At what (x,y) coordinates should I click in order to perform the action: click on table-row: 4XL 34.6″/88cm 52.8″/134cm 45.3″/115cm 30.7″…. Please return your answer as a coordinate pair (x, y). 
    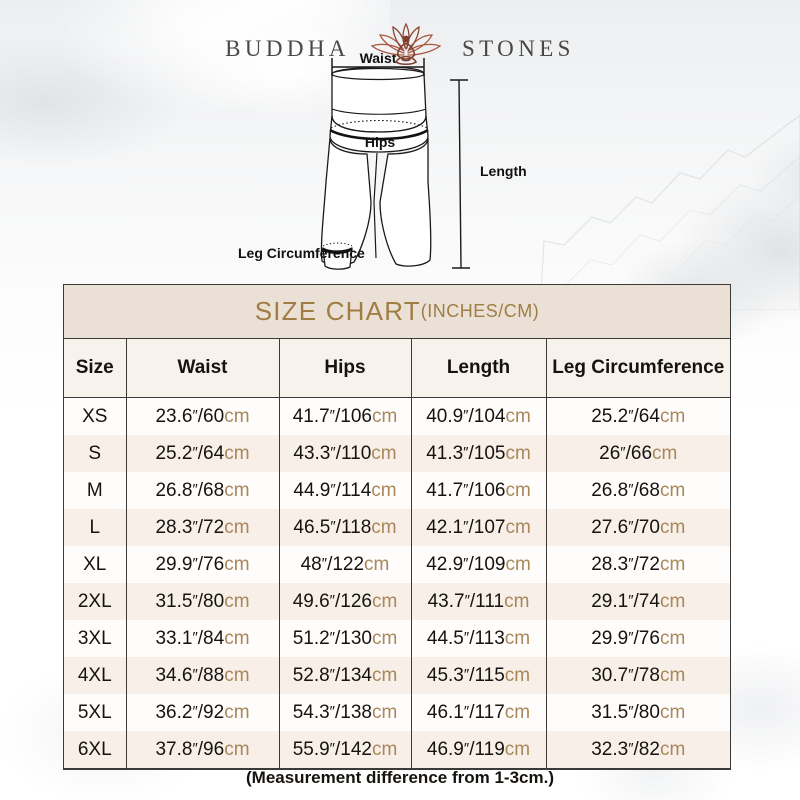
    Looking at the image, I should click on (397, 675).